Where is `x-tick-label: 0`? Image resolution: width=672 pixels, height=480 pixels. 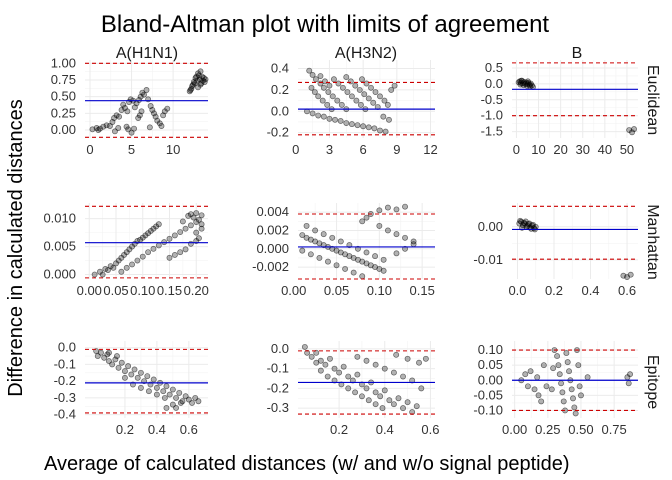 x-tick-label: 0 is located at coordinates (89, 149).